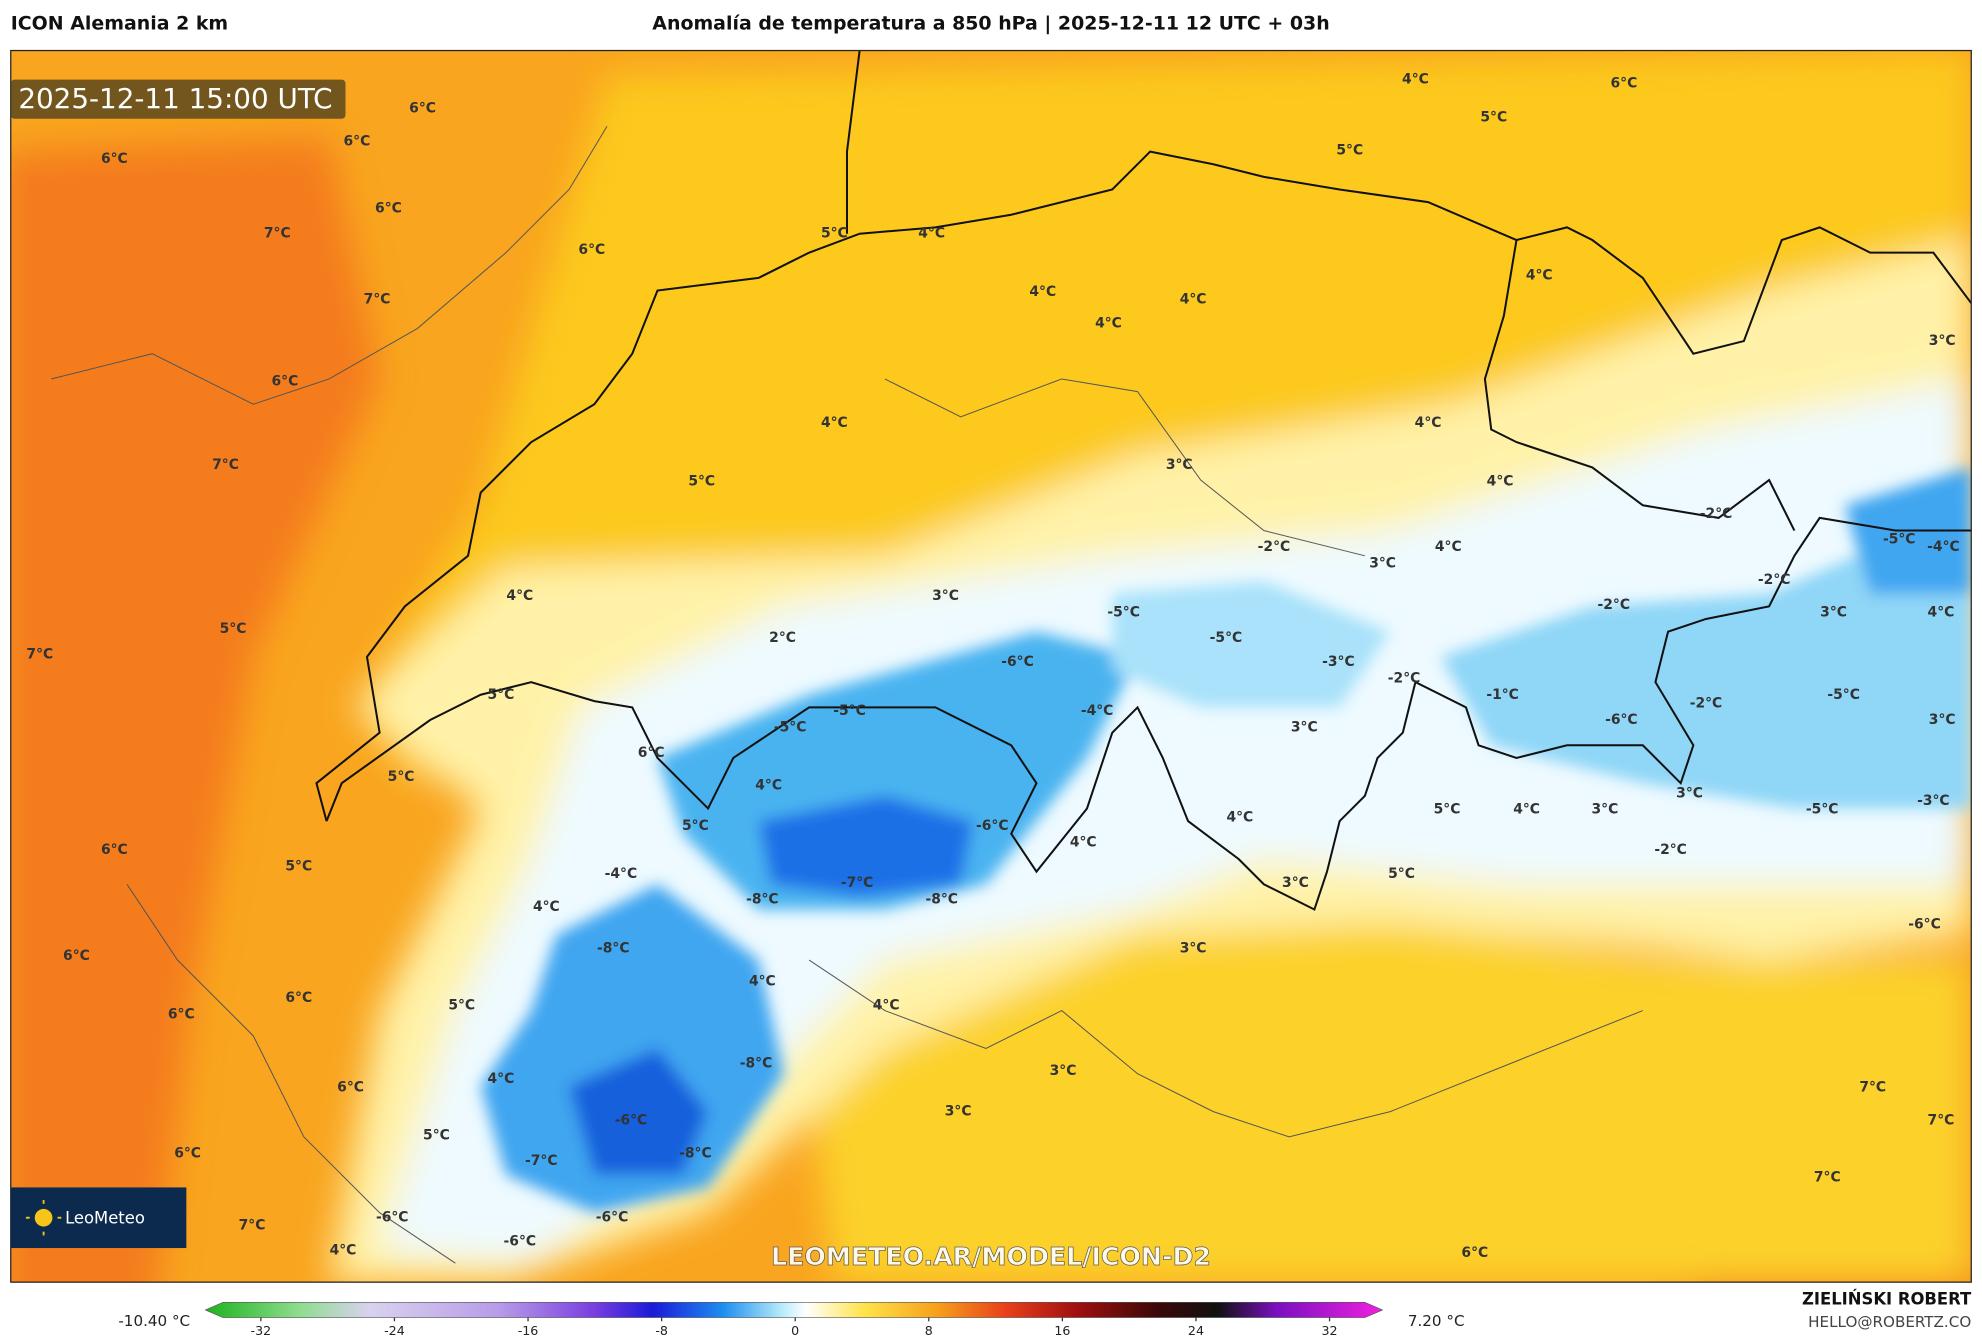 The height and width of the screenshot is (1339, 1982). Describe the element at coordinates (857, 883) in the screenshot. I see `contour-label: -7°C` at that location.